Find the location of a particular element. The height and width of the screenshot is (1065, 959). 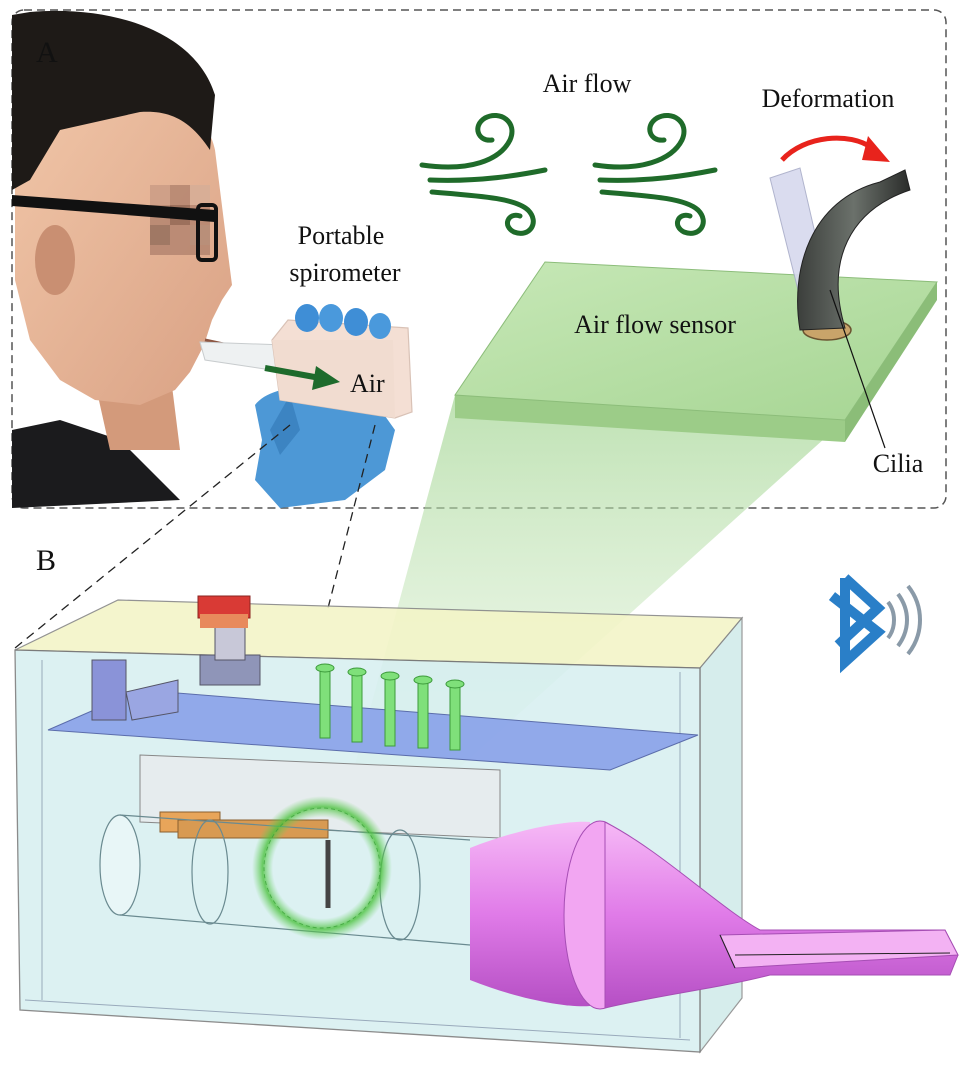

label-air-flow-sensor: Air flow sensor is located at coordinates (655, 324).